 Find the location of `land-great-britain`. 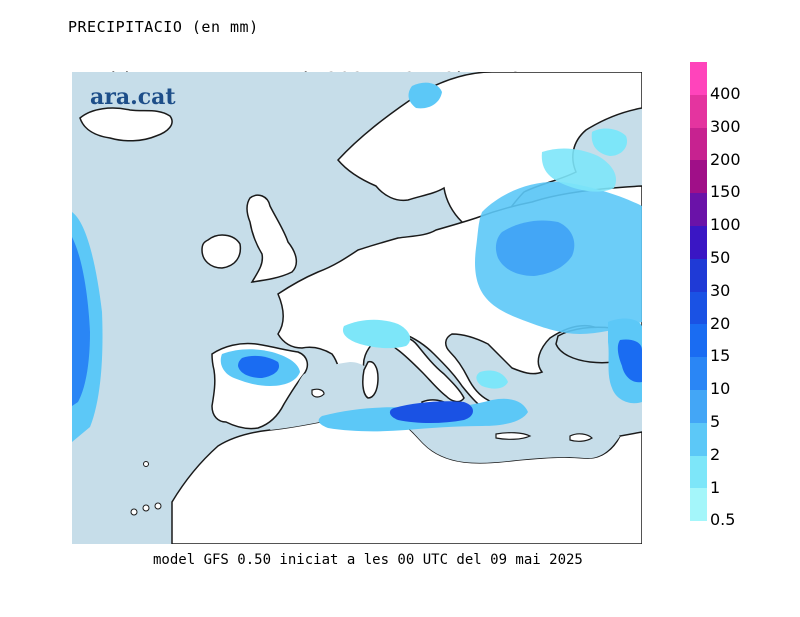

land-great-britain is located at coordinates (272, 238).